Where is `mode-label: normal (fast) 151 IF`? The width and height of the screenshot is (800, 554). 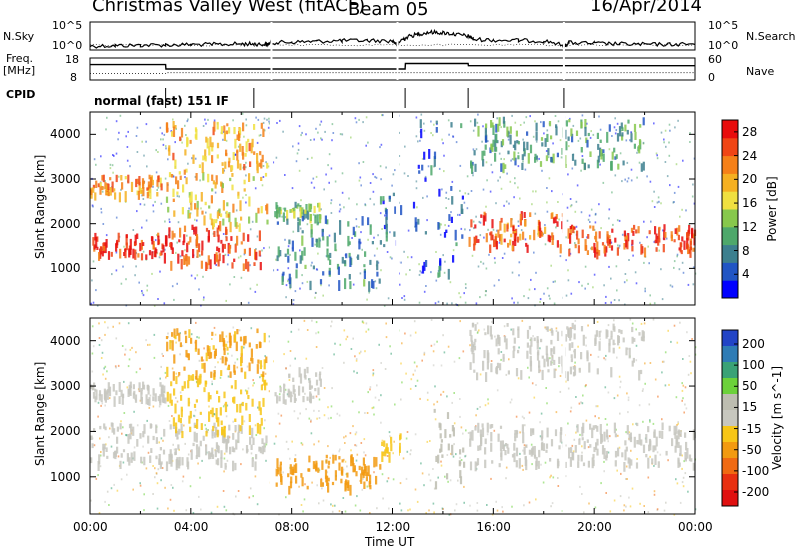 mode-label: normal (fast) 151 IF is located at coordinates (161, 101).